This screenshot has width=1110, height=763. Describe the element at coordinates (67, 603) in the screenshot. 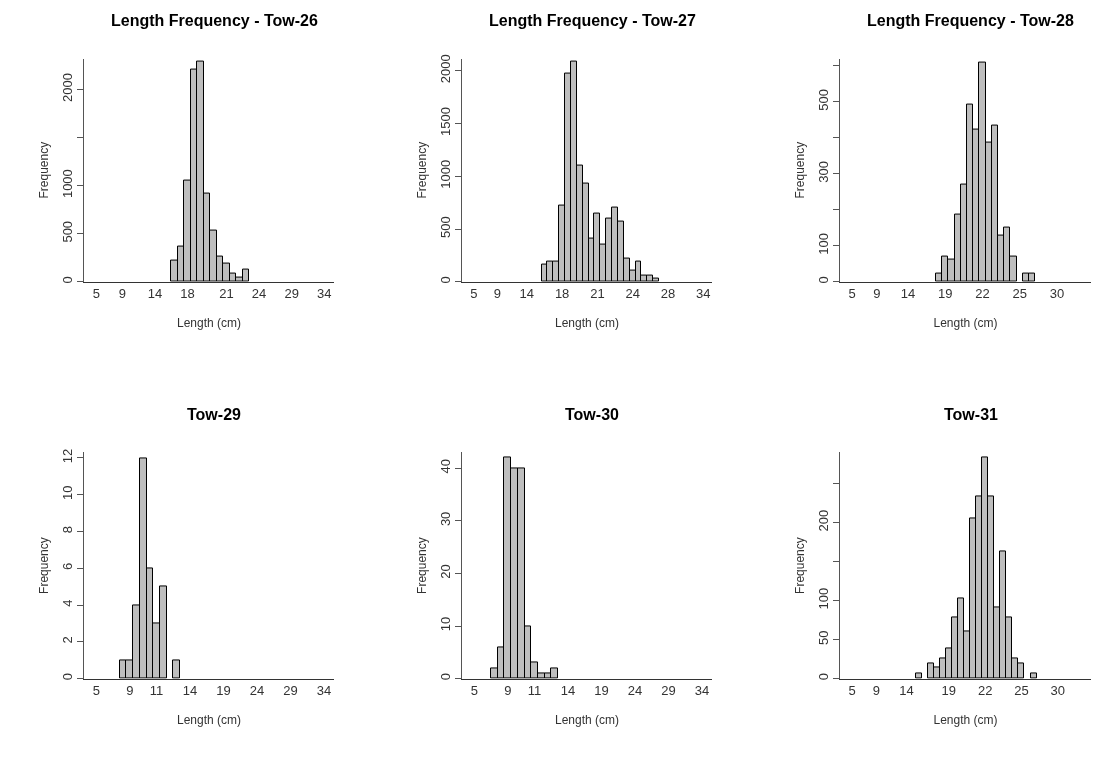

I see `y-tick-label: 4` at that location.